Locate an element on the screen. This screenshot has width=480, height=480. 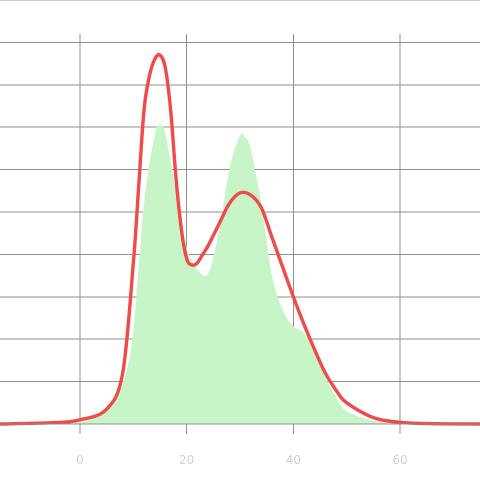
x-tick-label-0: 0 is located at coordinates (80, 460).